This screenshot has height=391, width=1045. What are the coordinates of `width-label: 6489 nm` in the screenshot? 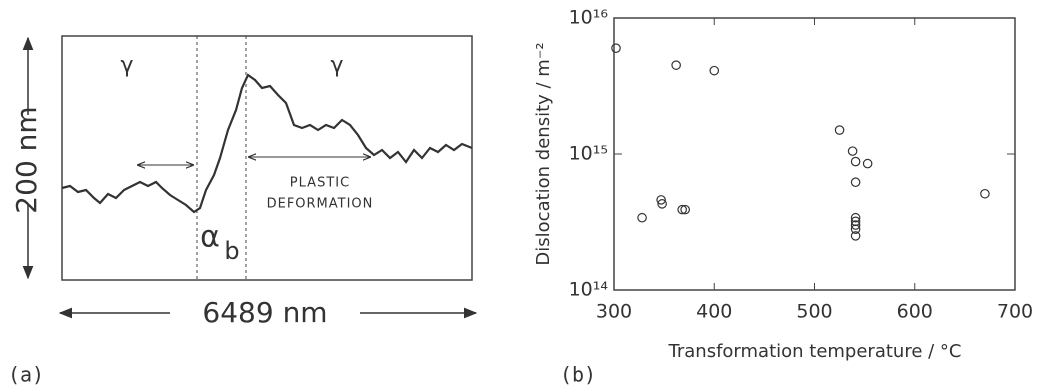 It's located at (264, 312).